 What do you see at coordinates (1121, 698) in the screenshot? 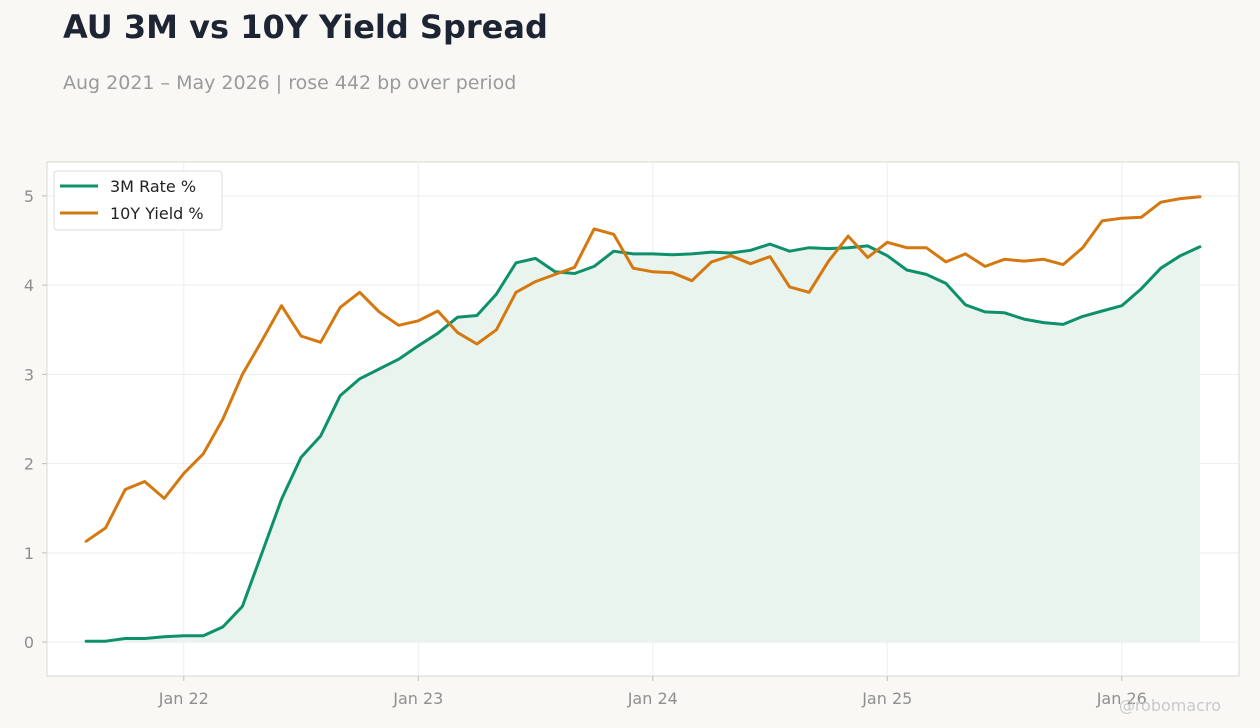
I see `x-tick-label: Jan 26` at bounding box center [1121, 698].